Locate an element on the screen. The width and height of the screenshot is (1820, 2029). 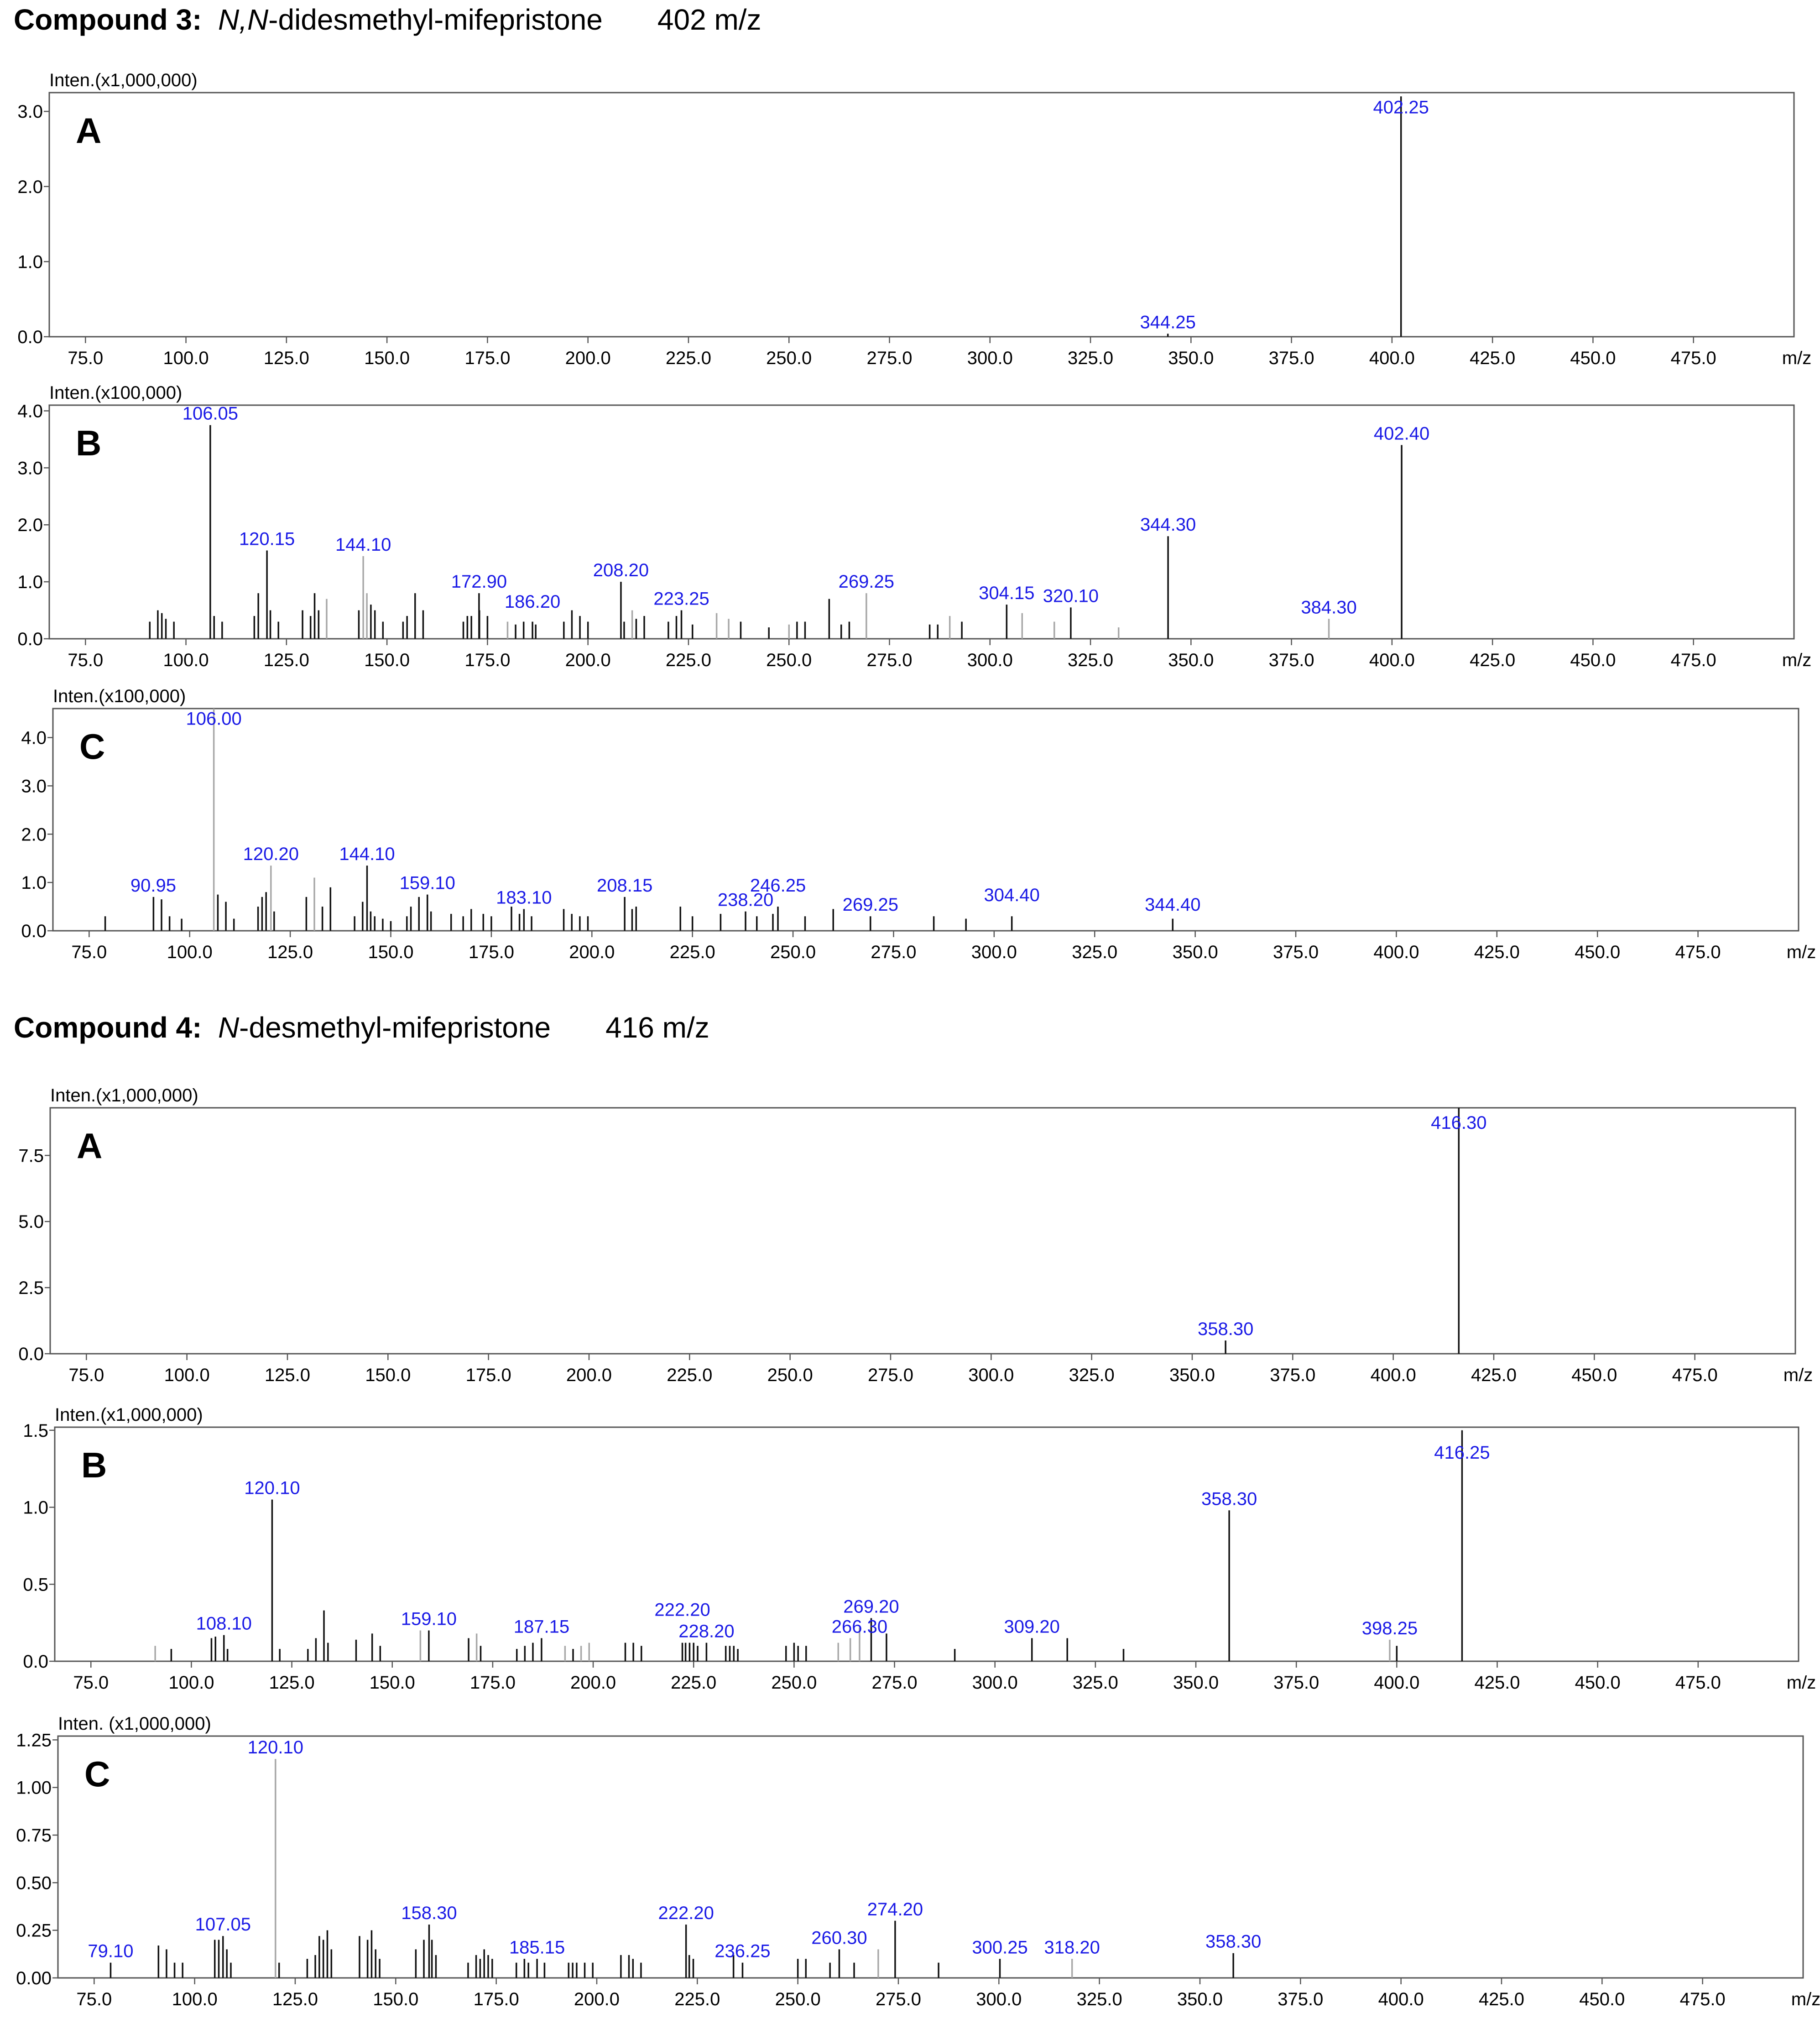
peak-label-120-10: 120.10 is located at coordinates (276, 1747).